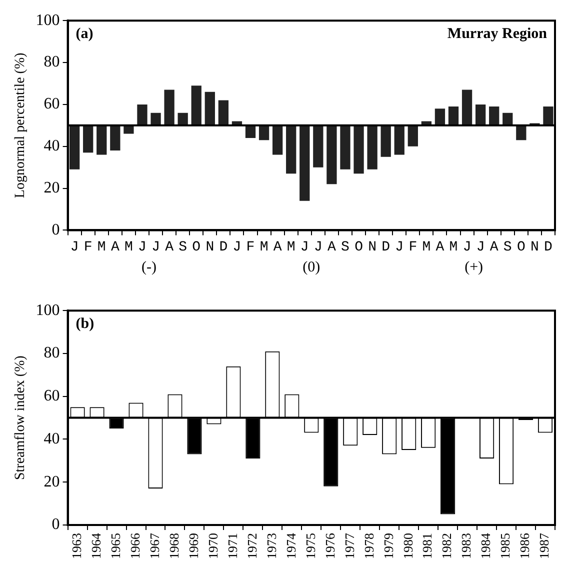 The height and width of the screenshot is (570, 573). Describe the element at coordinates (427, 546) in the screenshot. I see `x-tick-label: 1981` at that location.